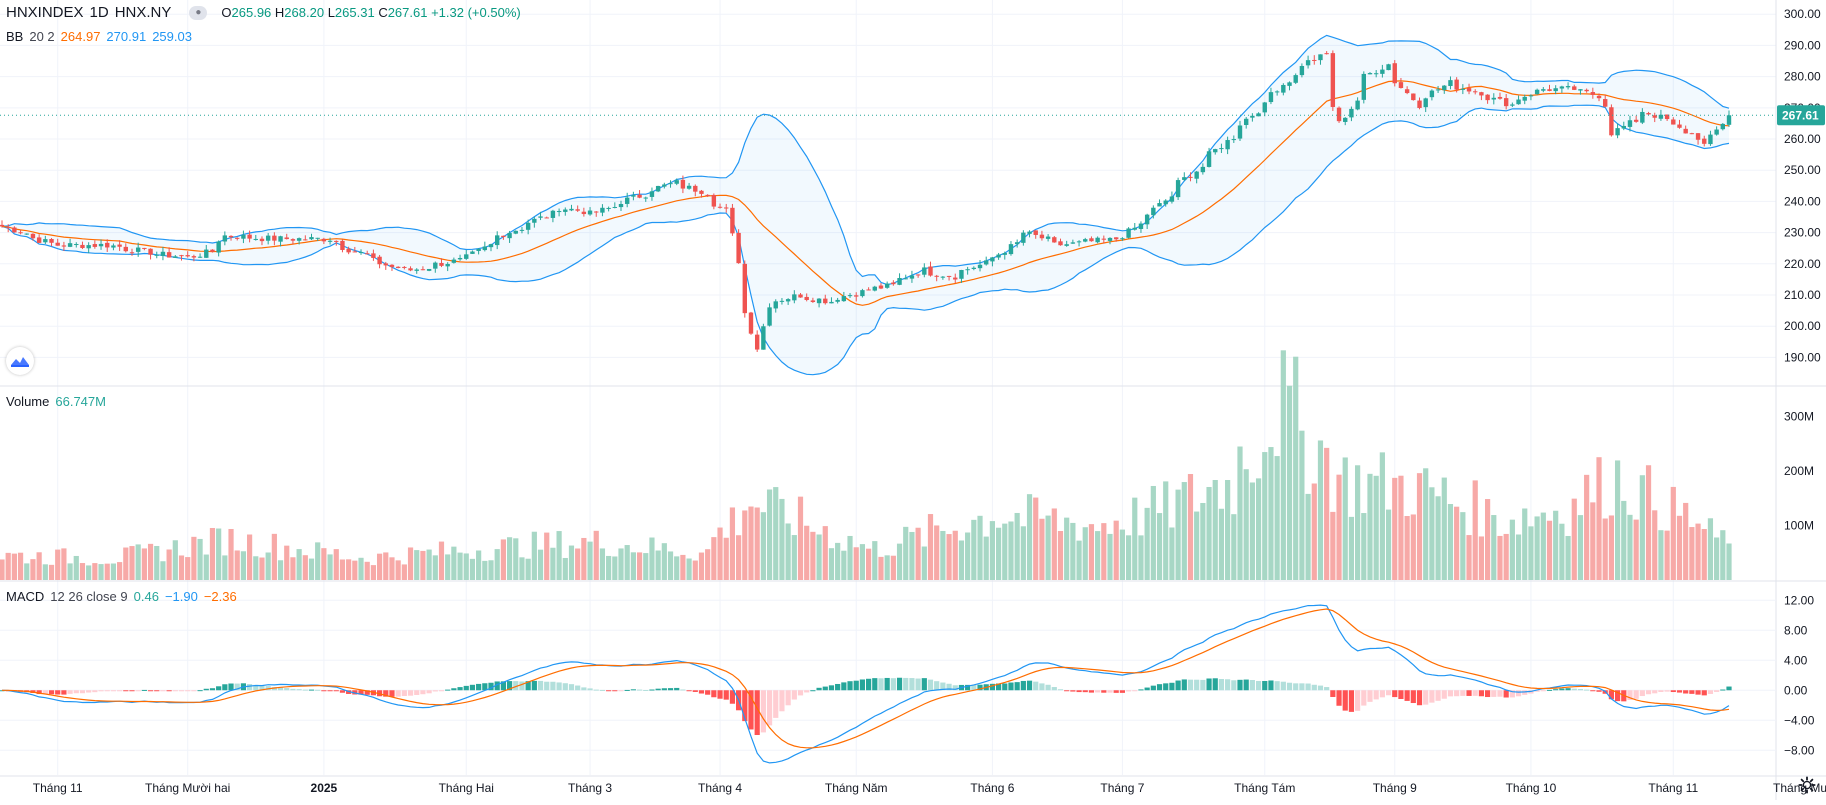 Image resolution: width=1826 pixels, height=805 pixels. What do you see at coordinates (25, 596) in the screenshot?
I see `macd-name: MACD` at bounding box center [25, 596].